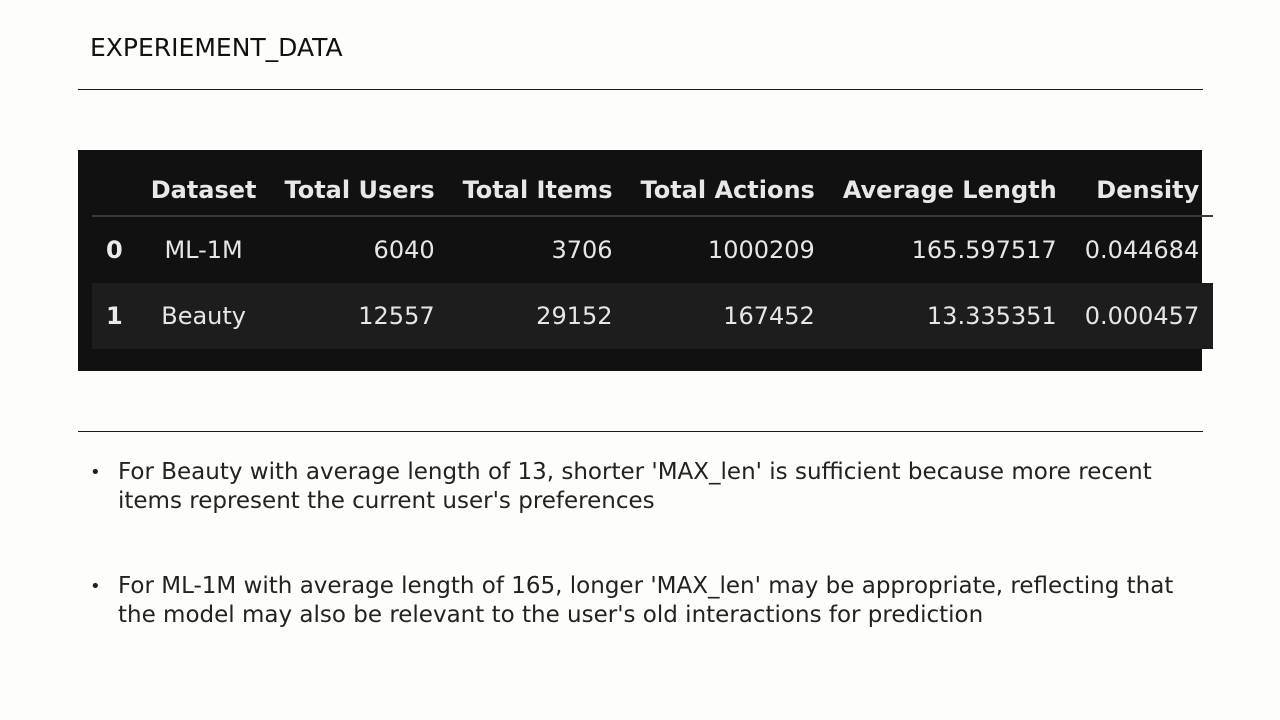 This screenshot has width=1280, height=720. Describe the element at coordinates (216, 47) in the screenshot. I see `slide-title: EXPERIEMENT_DATA` at that location.